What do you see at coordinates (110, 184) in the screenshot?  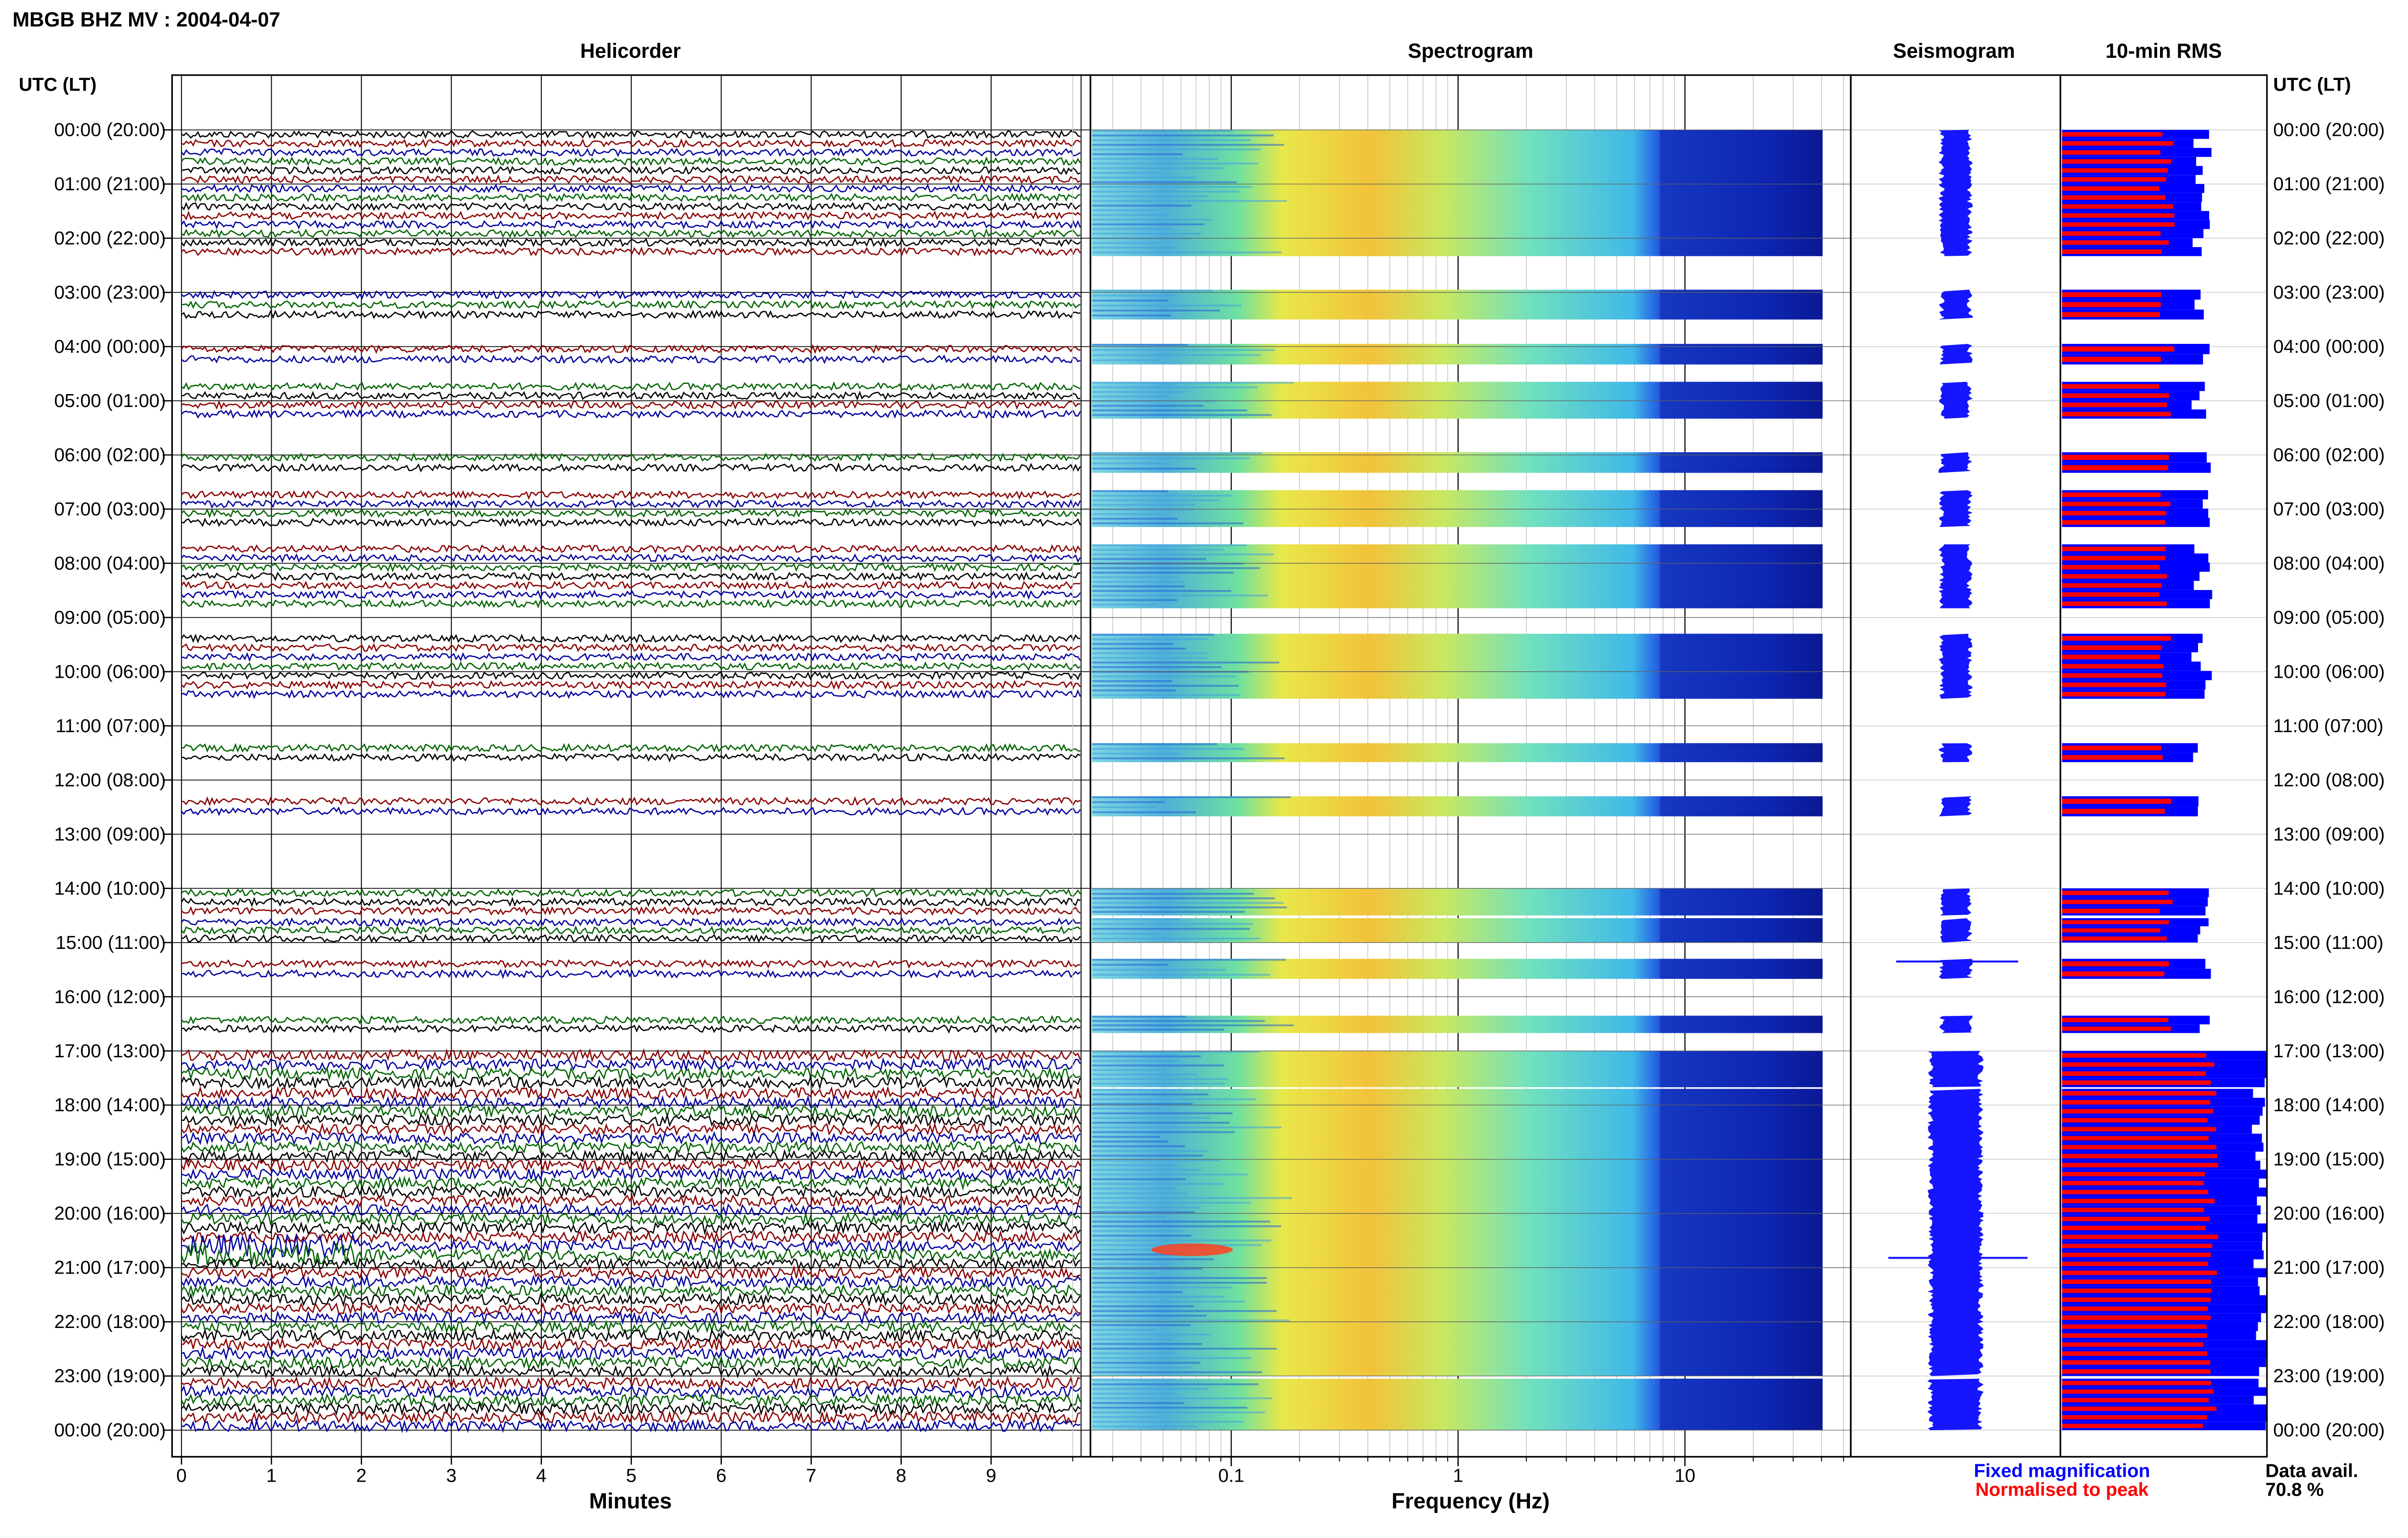 I see `time-label-left: 01:00 (21:00)` at bounding box center [110, 184].